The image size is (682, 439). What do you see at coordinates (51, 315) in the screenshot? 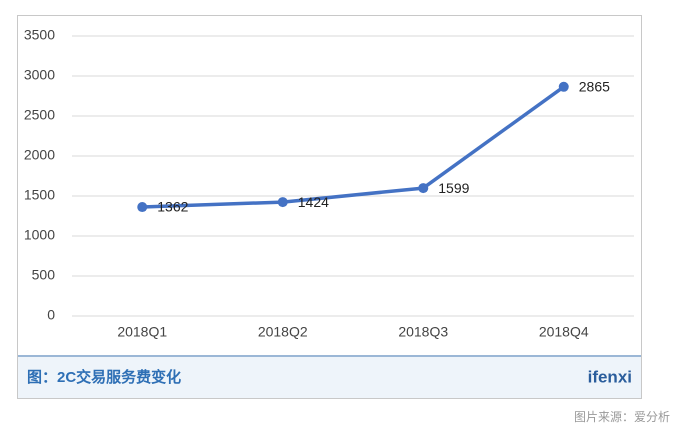
I see `y-tick-label: 0` at bounding box center [51, 315].